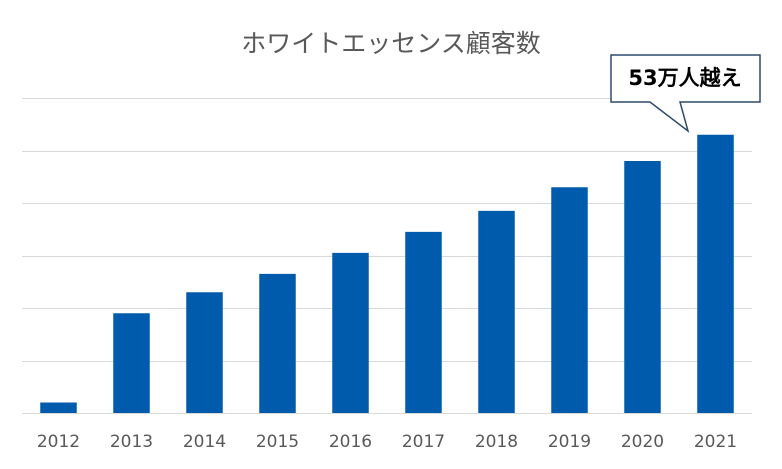 The width and height of the screenshot is (782, 469). What do you see at coordinates (277, 343) in the screenshot?
I see `bar-2015` at bounding box center [277, 343].